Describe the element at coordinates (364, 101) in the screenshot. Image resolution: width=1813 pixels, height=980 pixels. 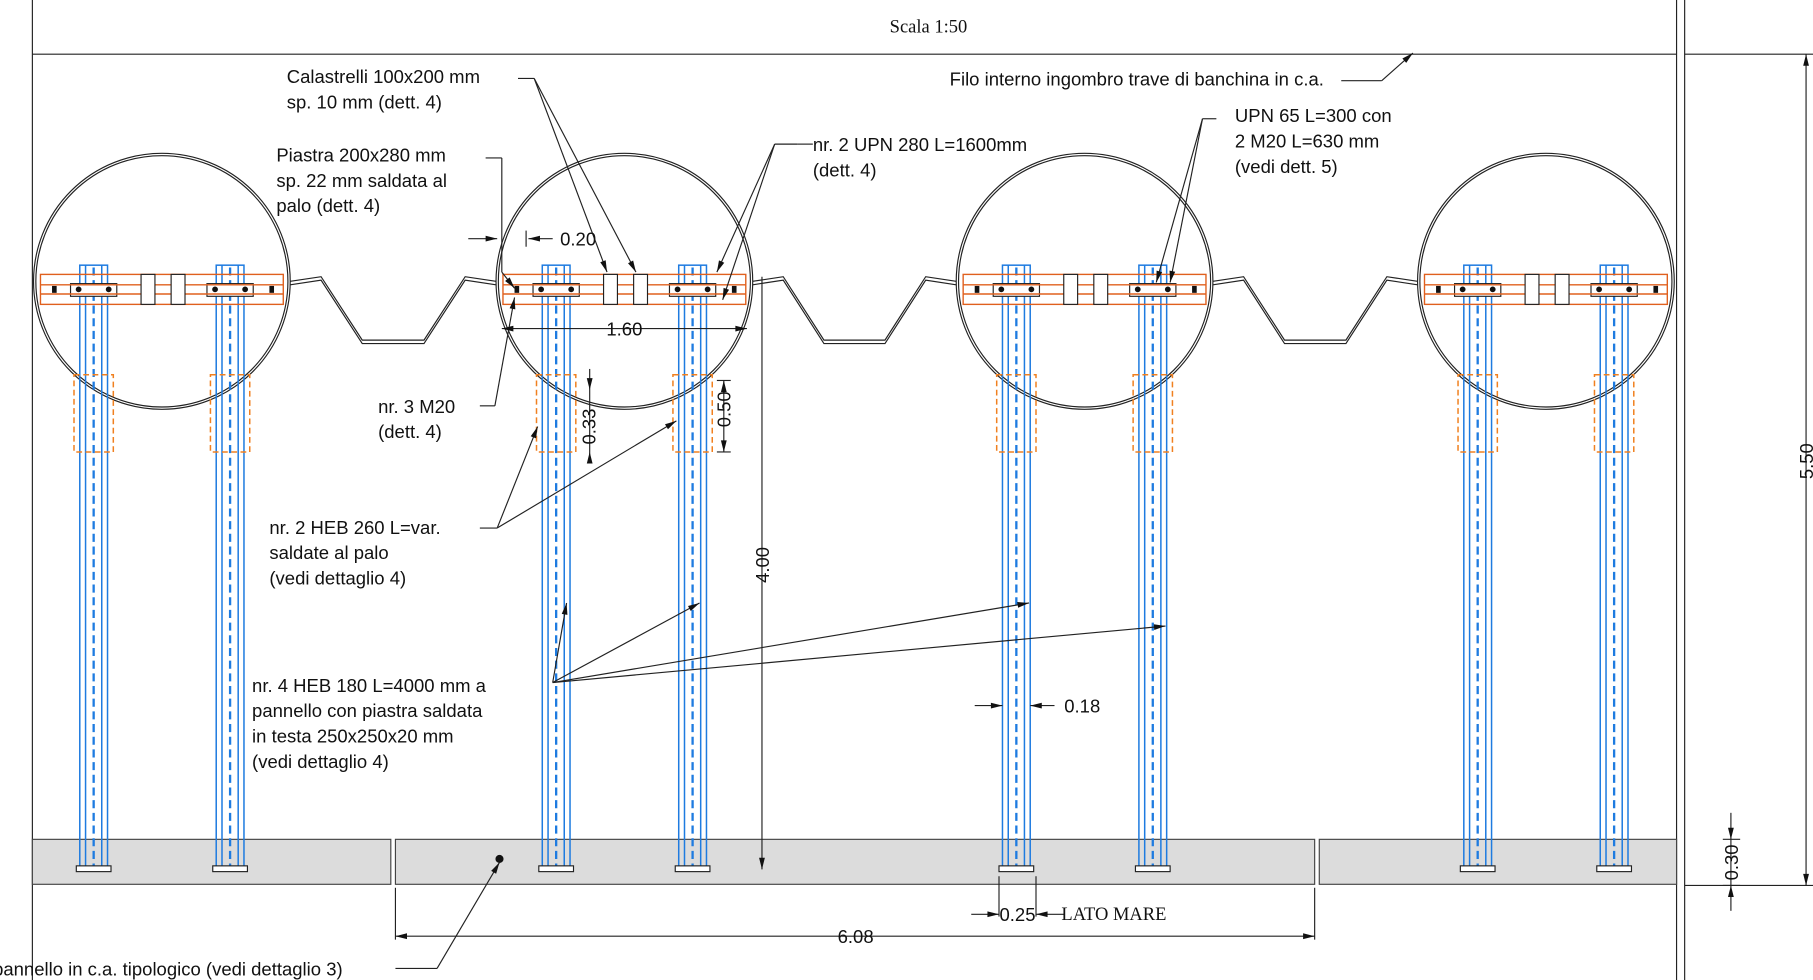
I see `note: sp. 10 mm (dett. 4)` at that location.